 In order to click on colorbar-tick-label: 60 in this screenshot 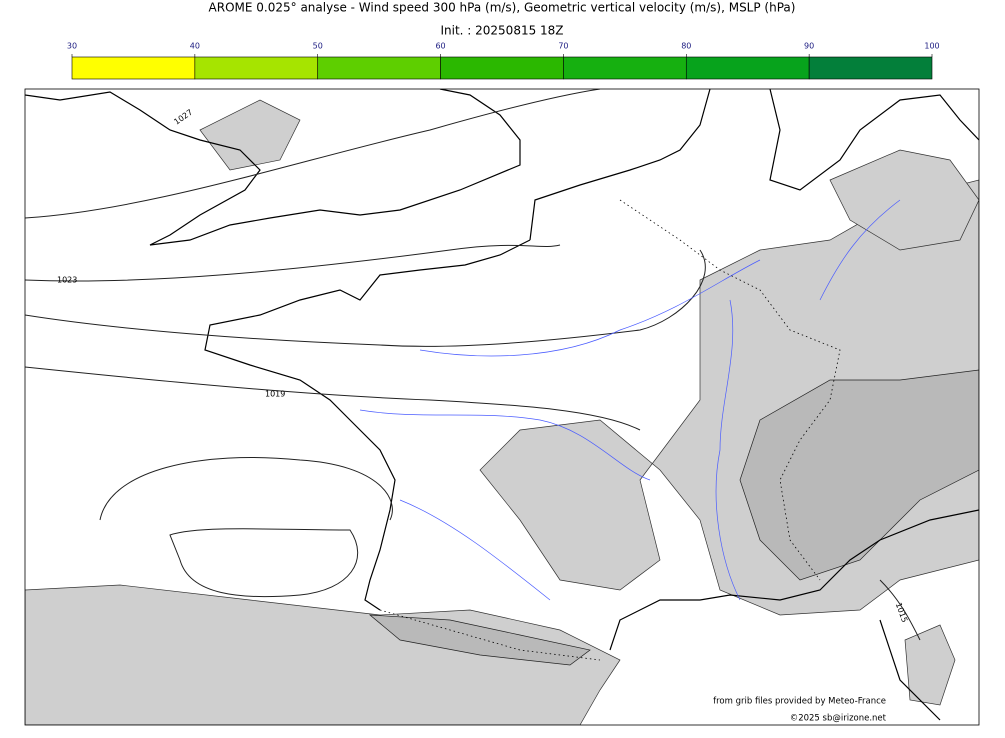, I will do `click(440, 46)`.